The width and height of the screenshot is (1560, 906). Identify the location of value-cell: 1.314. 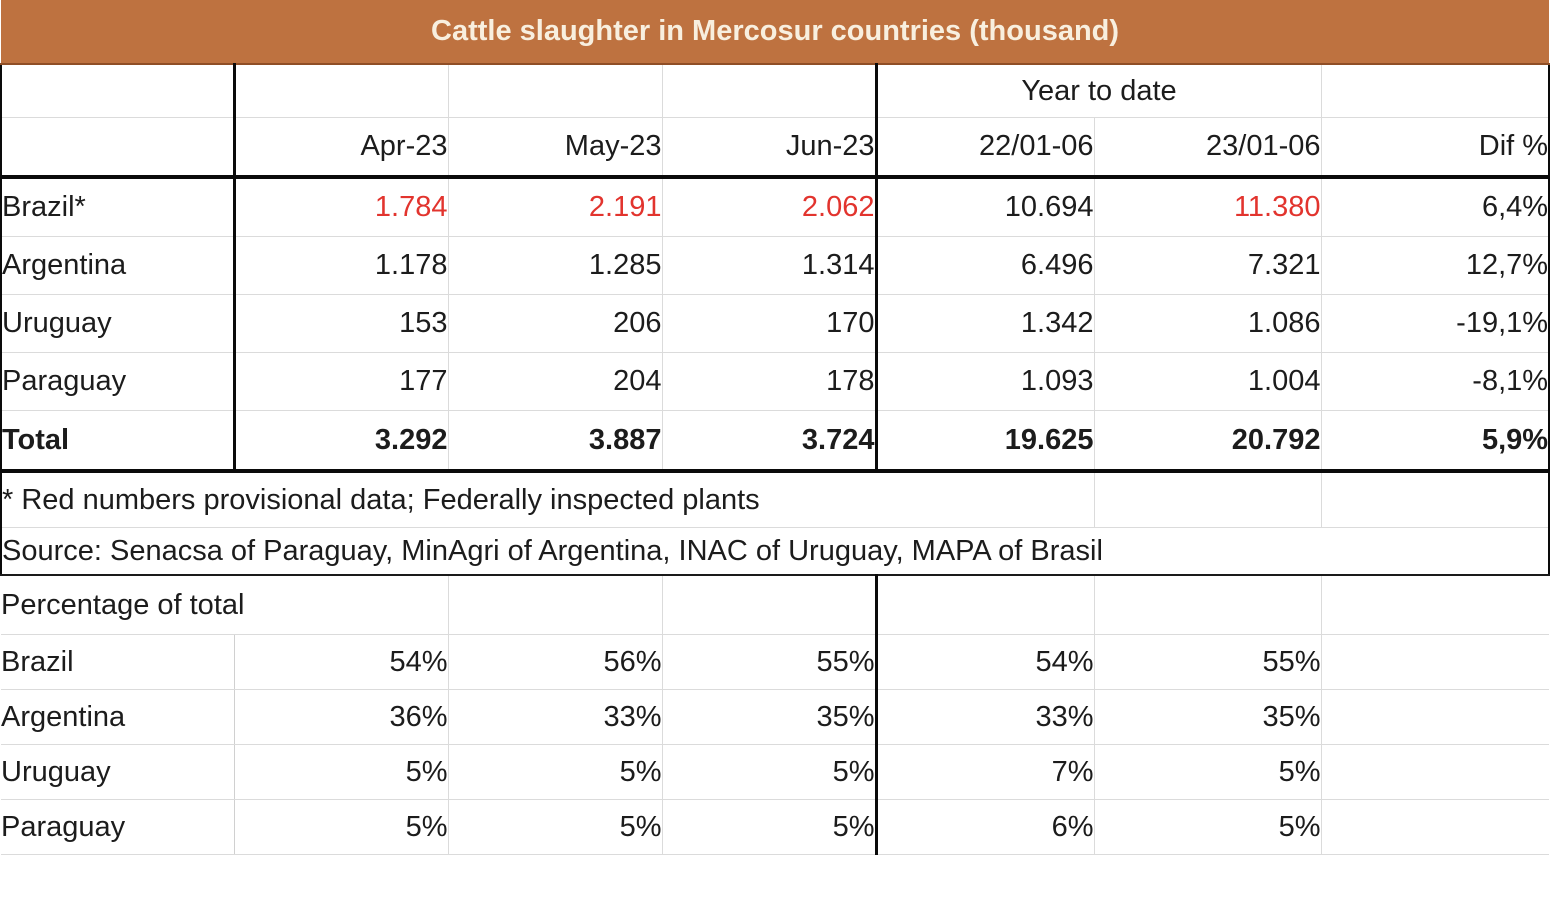
(769, 265).